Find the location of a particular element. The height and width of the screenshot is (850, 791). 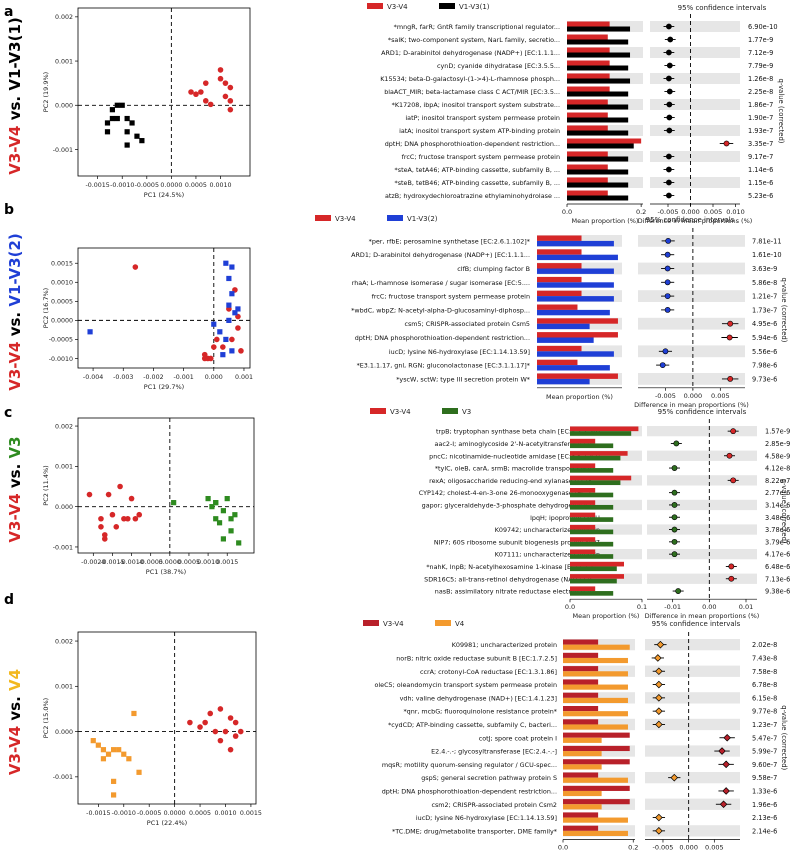

q-value: 7.98e-6 is located at coordinates (764, 366).